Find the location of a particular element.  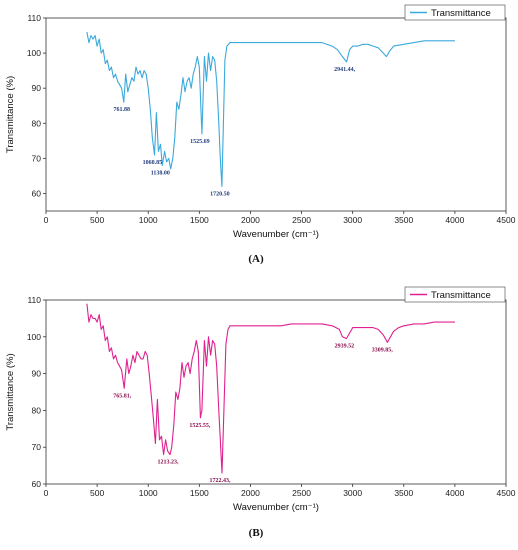

peak-annotation: 1720.50 is located at coordinates (220, 194).